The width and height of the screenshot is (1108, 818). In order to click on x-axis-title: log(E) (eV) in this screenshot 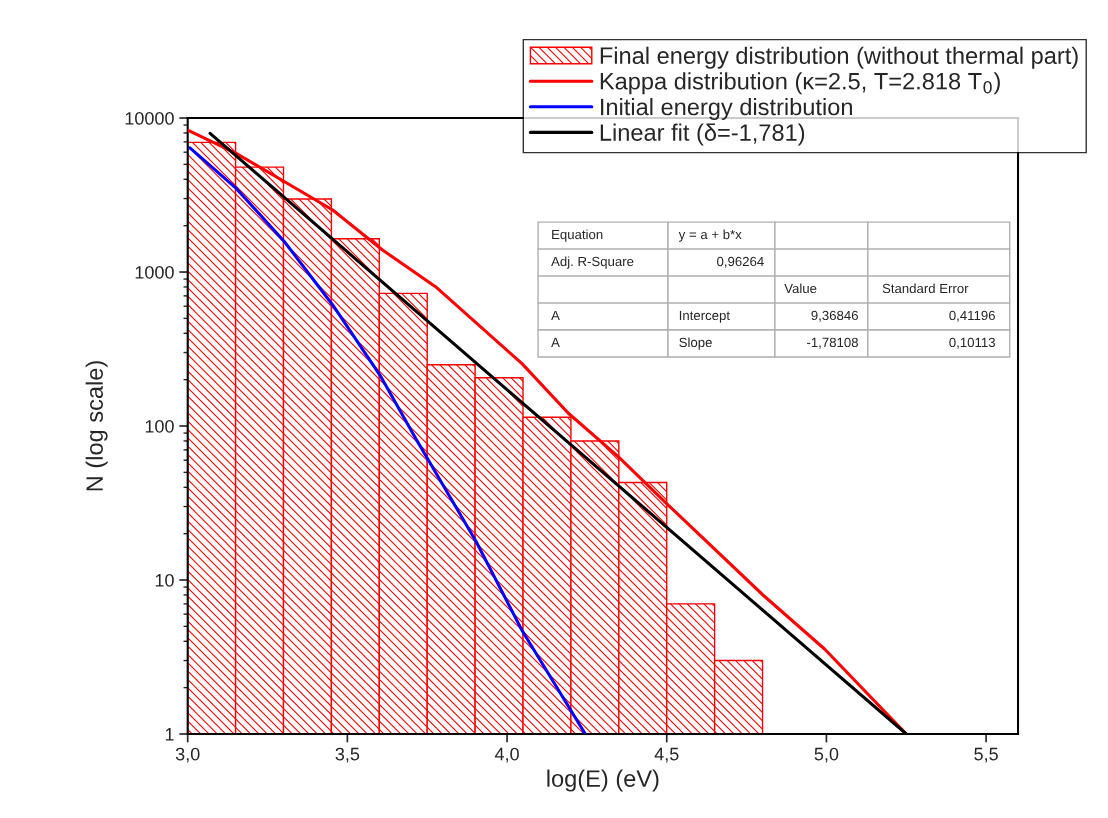, I will do `click(603, 780)`.